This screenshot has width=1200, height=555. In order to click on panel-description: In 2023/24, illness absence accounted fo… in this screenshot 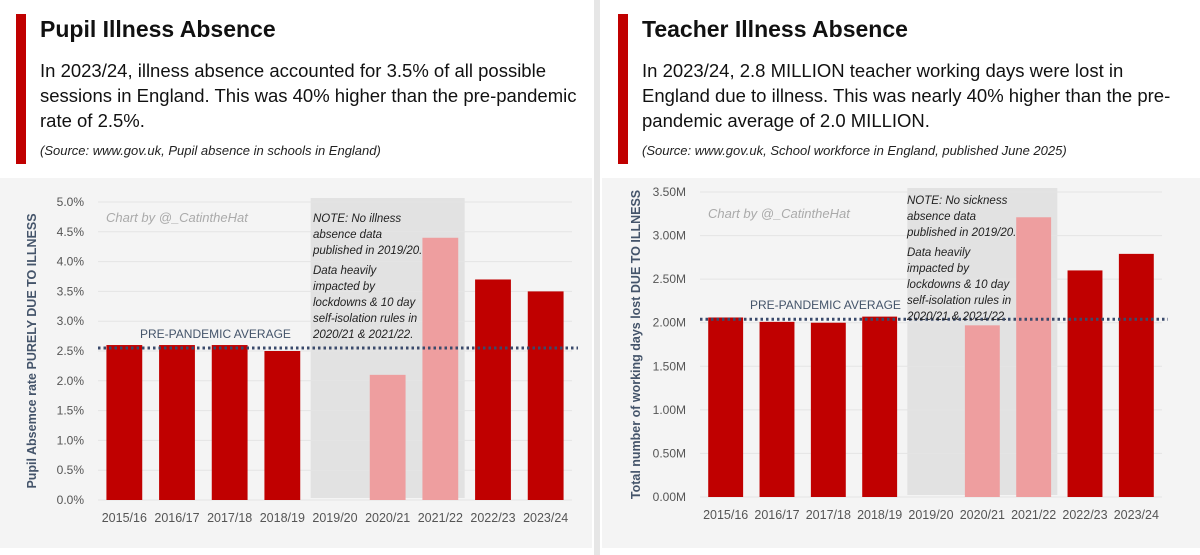, I will do `click(308, 95)`.